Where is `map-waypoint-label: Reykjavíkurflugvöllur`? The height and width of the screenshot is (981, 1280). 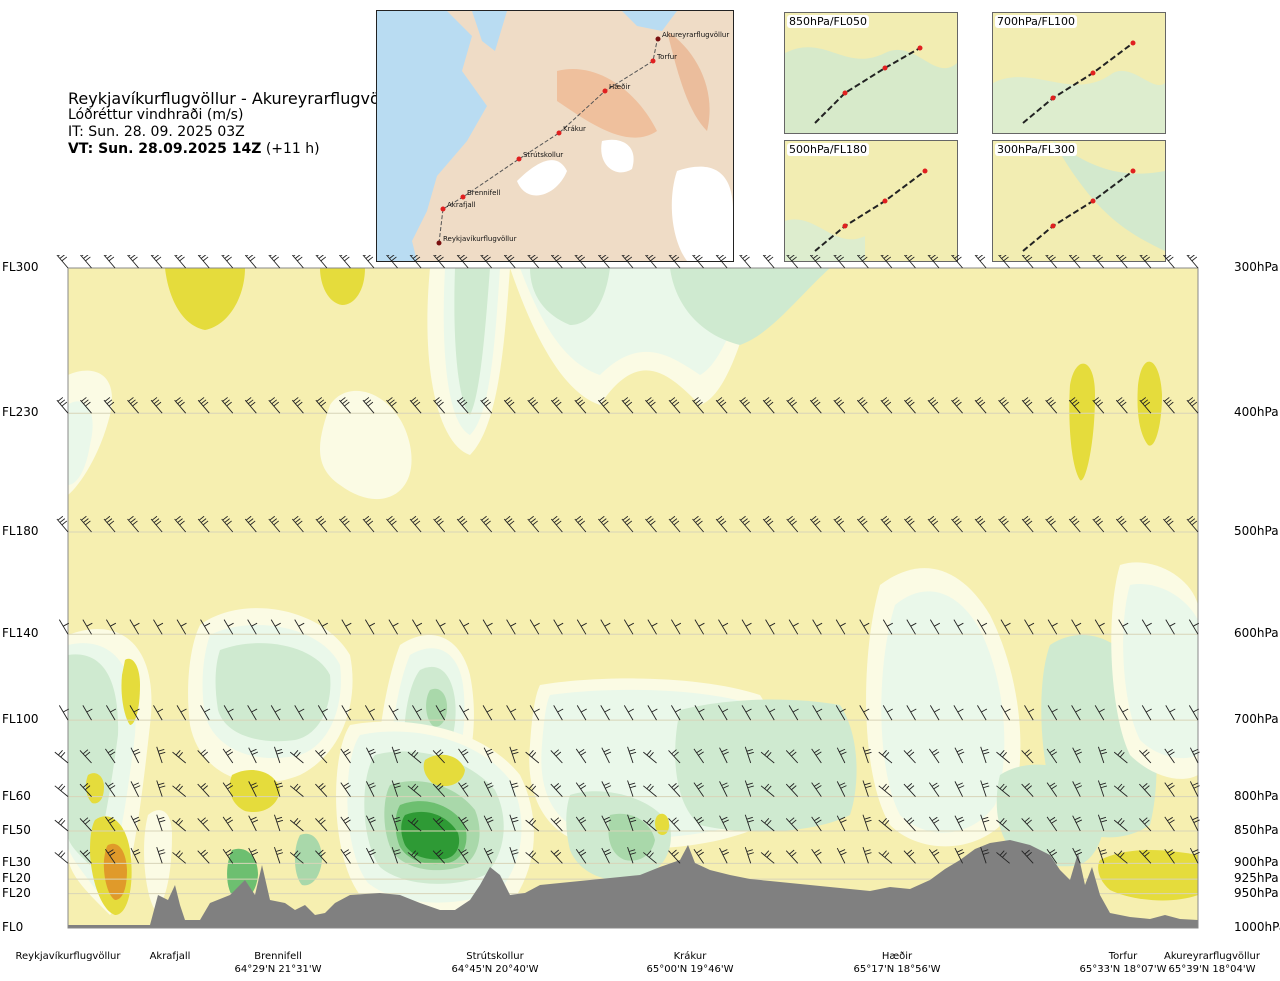 map-waypoint-label: Reykjavíkurflugvöllur is located at coordinates (480, 239).